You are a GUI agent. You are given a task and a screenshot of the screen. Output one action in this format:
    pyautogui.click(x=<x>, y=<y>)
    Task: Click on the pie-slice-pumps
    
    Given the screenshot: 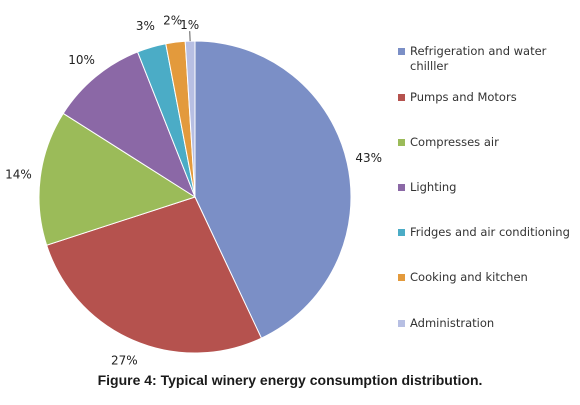 What is the action you would take?
    pyautogui.click(x=154, y=275)
    